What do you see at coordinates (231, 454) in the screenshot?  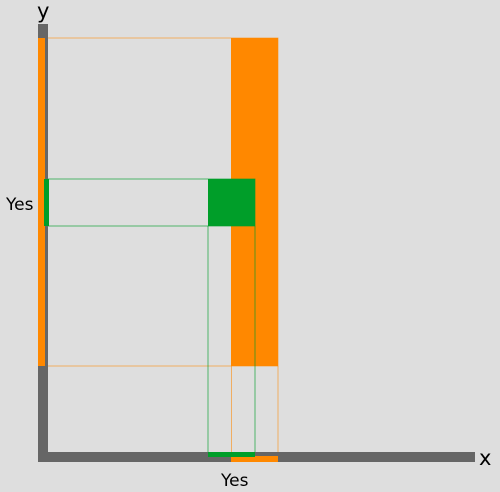 I see `x-axis-green-span` at bounding box center [231, 454].